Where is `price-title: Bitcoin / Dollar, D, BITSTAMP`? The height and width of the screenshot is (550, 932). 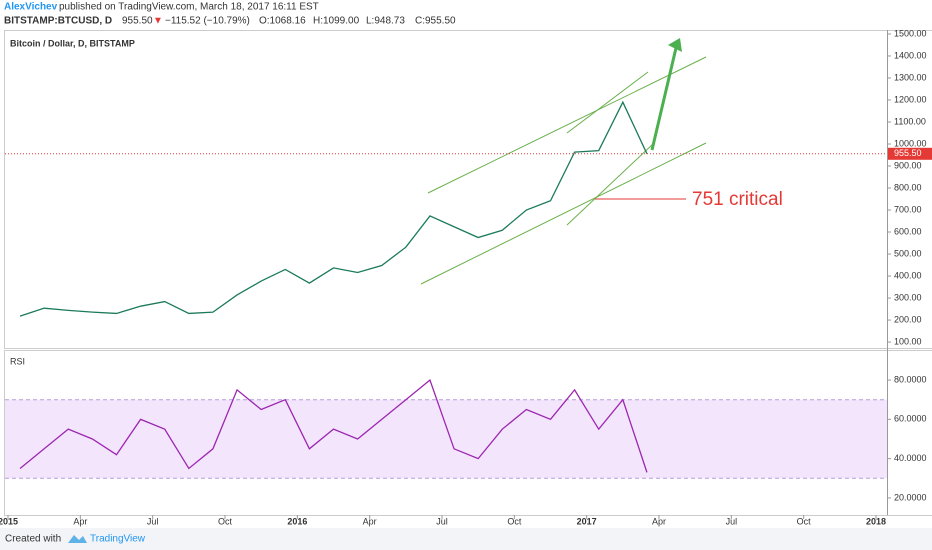
price-title: Bitcoin / Dollar, D, BITSTAMP is located at coordinates (72, 43).